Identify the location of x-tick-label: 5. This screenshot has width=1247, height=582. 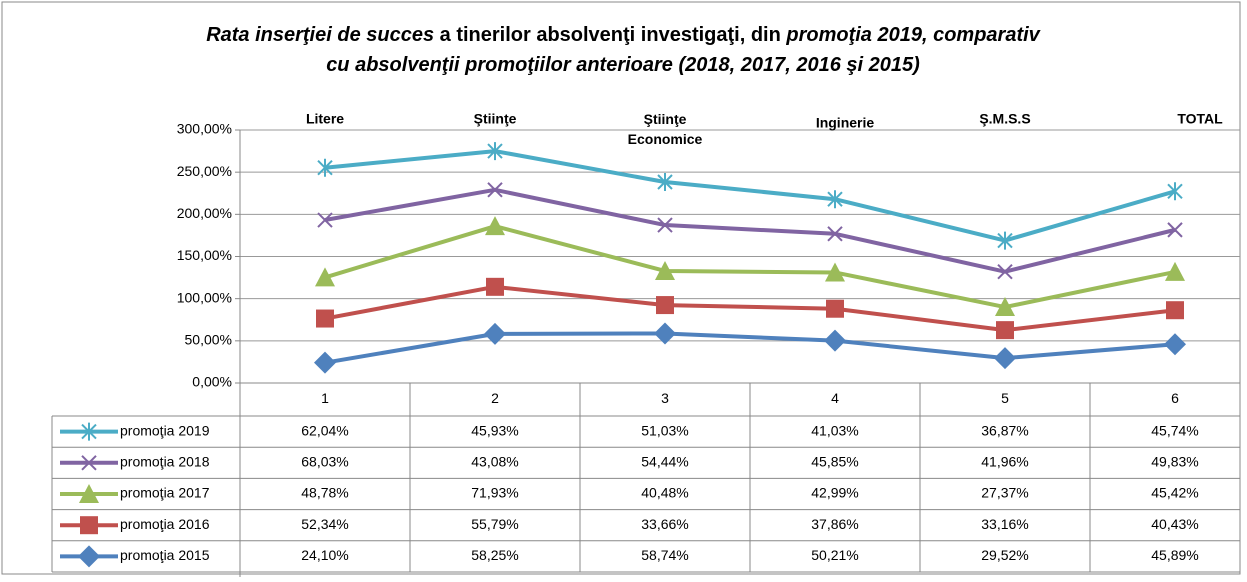
(1005, 398).